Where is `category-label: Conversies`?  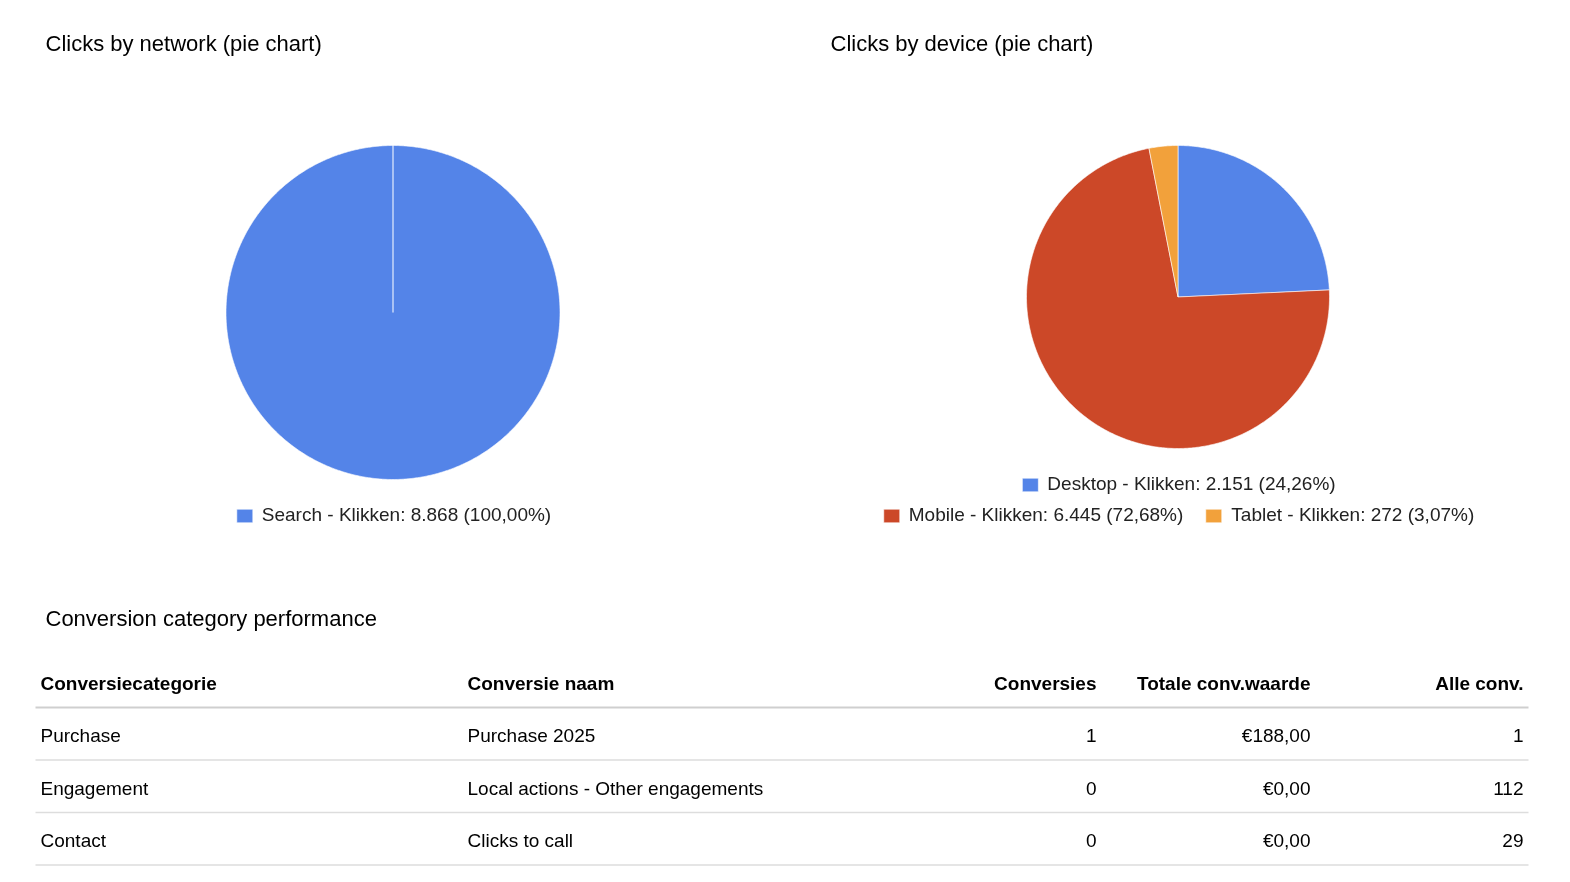
category-label: Conversies is located at coordinates (1045, 683).